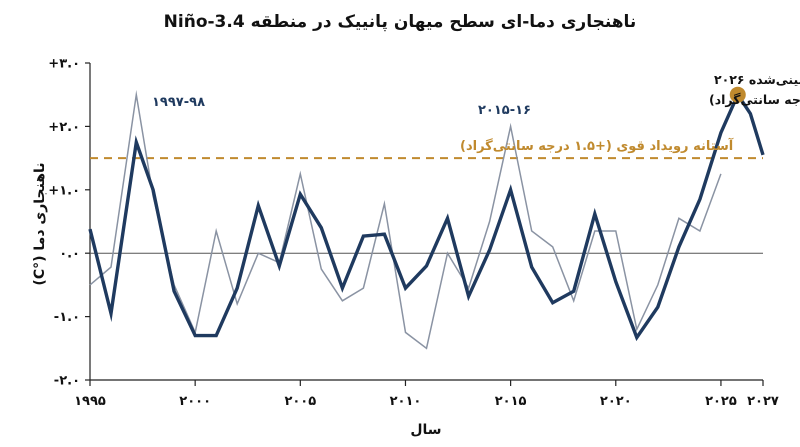 The height and width of the screenshot is (447, 800). Describe the element at coordinates (64, 190) in the screenshot. I see `y-tick-label: +۱.۰` at that location.